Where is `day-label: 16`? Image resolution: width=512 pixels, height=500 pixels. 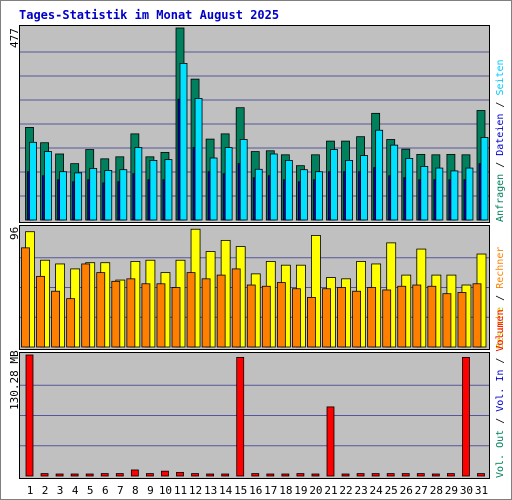 day-label: 16 is located at coordinates (255, 490).